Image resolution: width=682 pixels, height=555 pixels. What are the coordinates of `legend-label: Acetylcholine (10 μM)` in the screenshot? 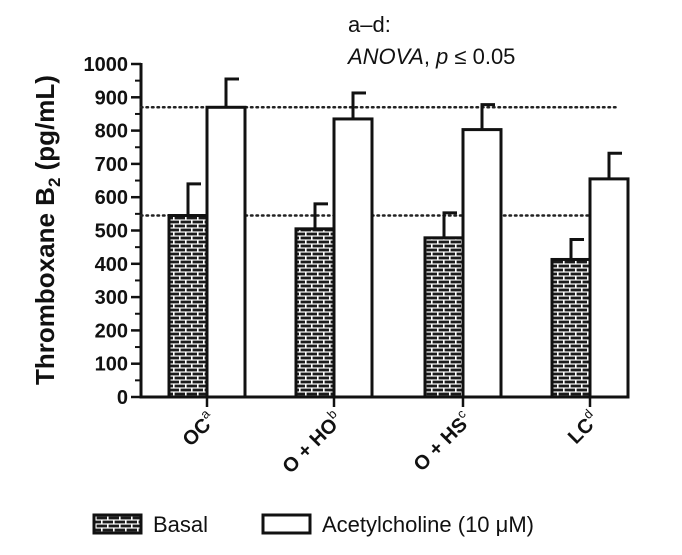 It's located at (428, 524).